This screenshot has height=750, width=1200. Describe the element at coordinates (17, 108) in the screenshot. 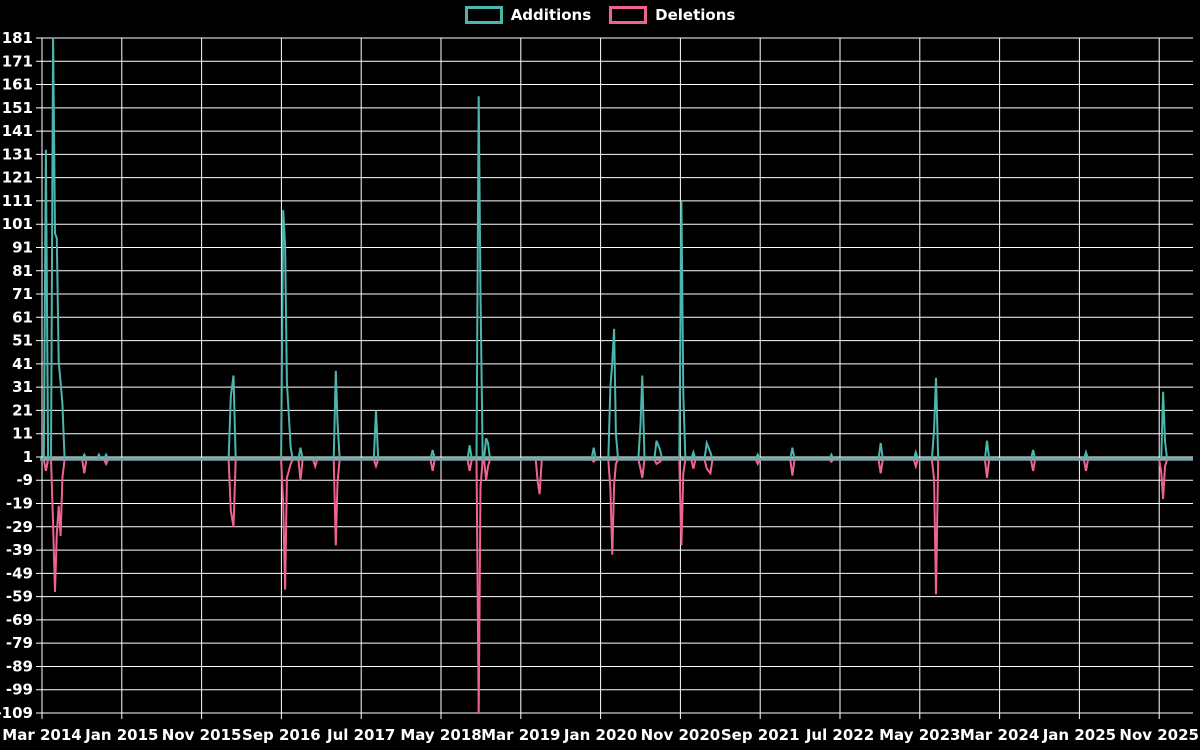

I see `y-axis-tick-label: 151` at that location.